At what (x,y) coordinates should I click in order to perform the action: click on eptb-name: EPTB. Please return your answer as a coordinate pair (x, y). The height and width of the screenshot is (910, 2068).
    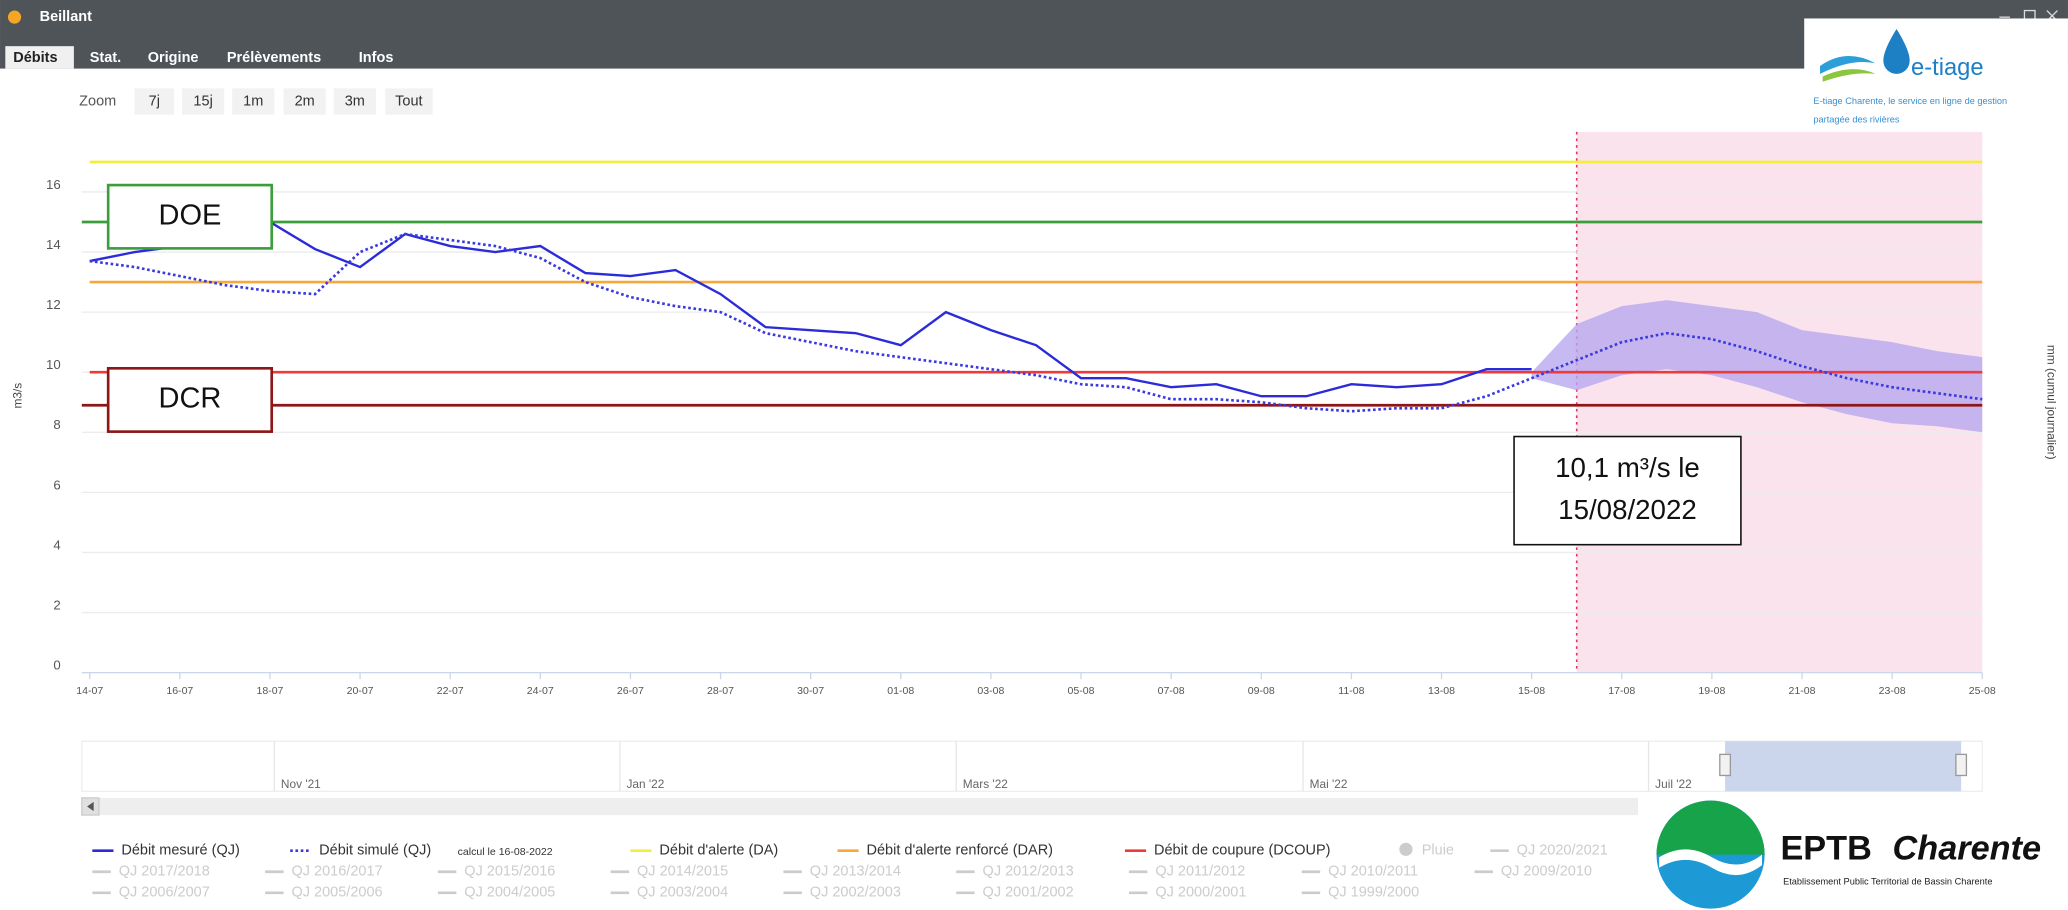
    Looking at the image, I should click on (1825, 849).